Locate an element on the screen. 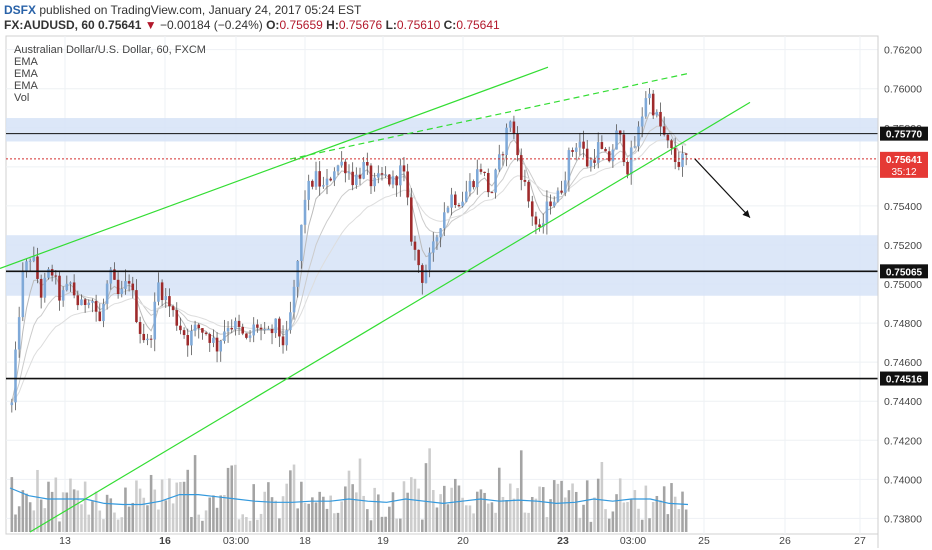 This screenshot has height=550, width=932. x-tick-label: 16 is located at coordinates (165, 541).